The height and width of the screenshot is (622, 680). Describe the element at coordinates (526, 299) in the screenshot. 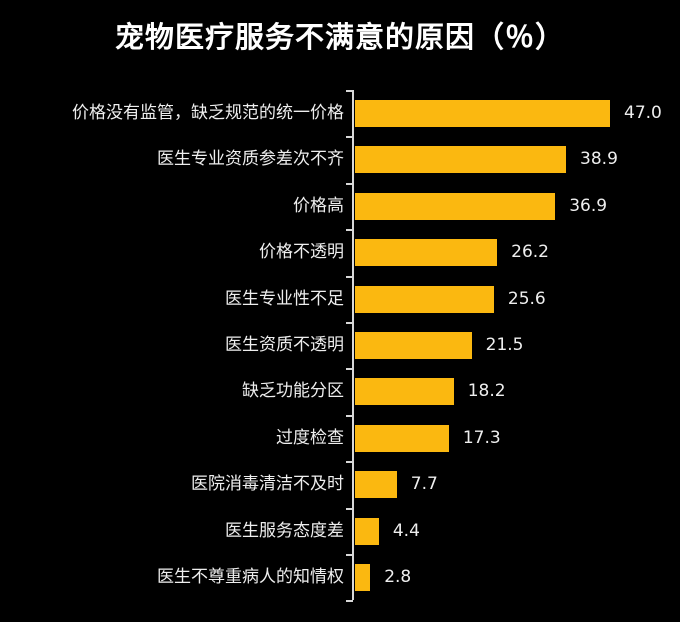

I see `value-label: 25.6` at that location.